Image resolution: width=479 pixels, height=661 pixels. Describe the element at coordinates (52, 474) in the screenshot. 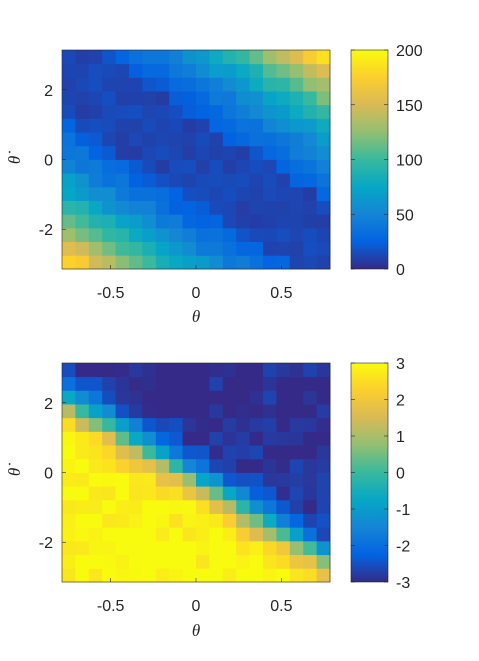

I see `heatmap-bottom-y-ticks: -2 0 2` at that location.